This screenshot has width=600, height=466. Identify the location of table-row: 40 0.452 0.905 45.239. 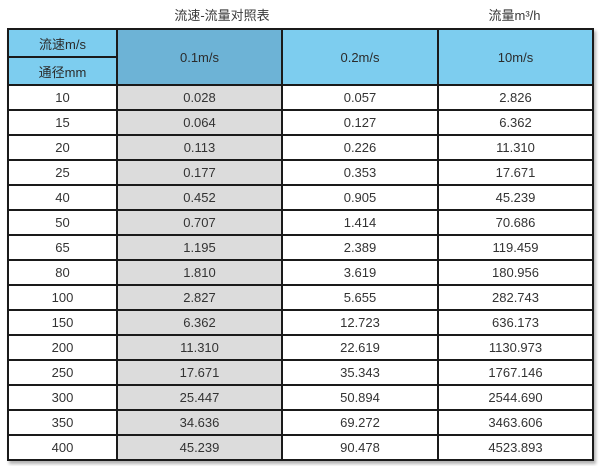
(300, 197).